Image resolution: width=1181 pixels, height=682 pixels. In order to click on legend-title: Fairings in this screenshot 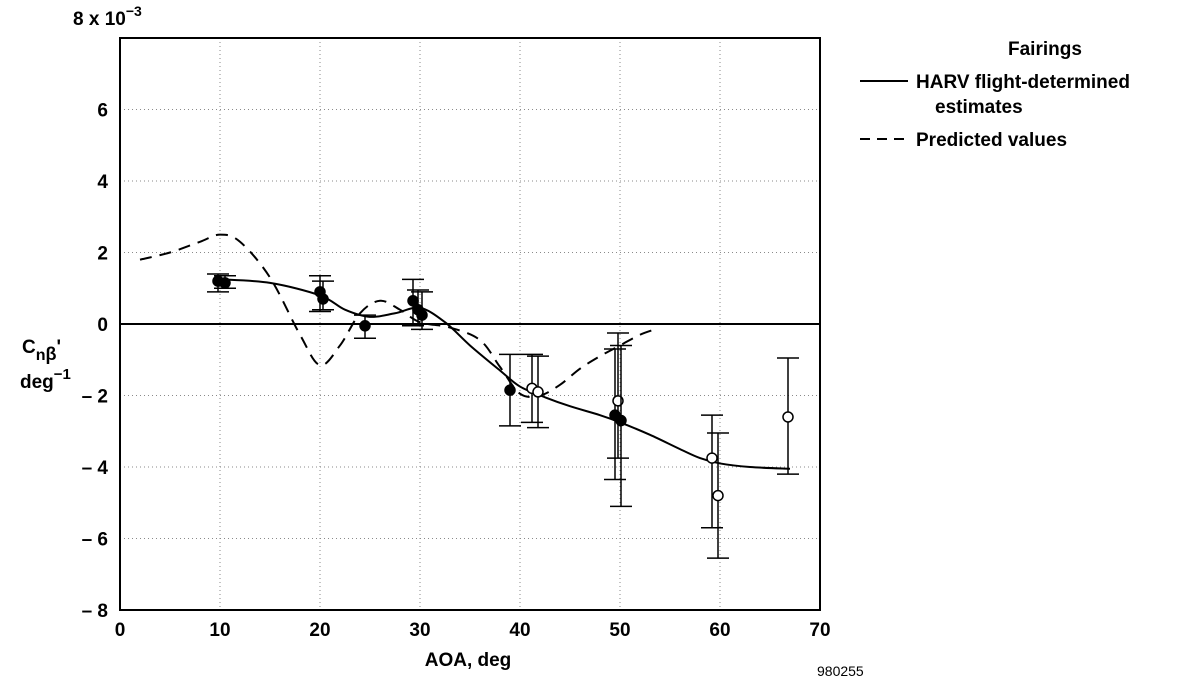, I will do `click(1045, 49)`.